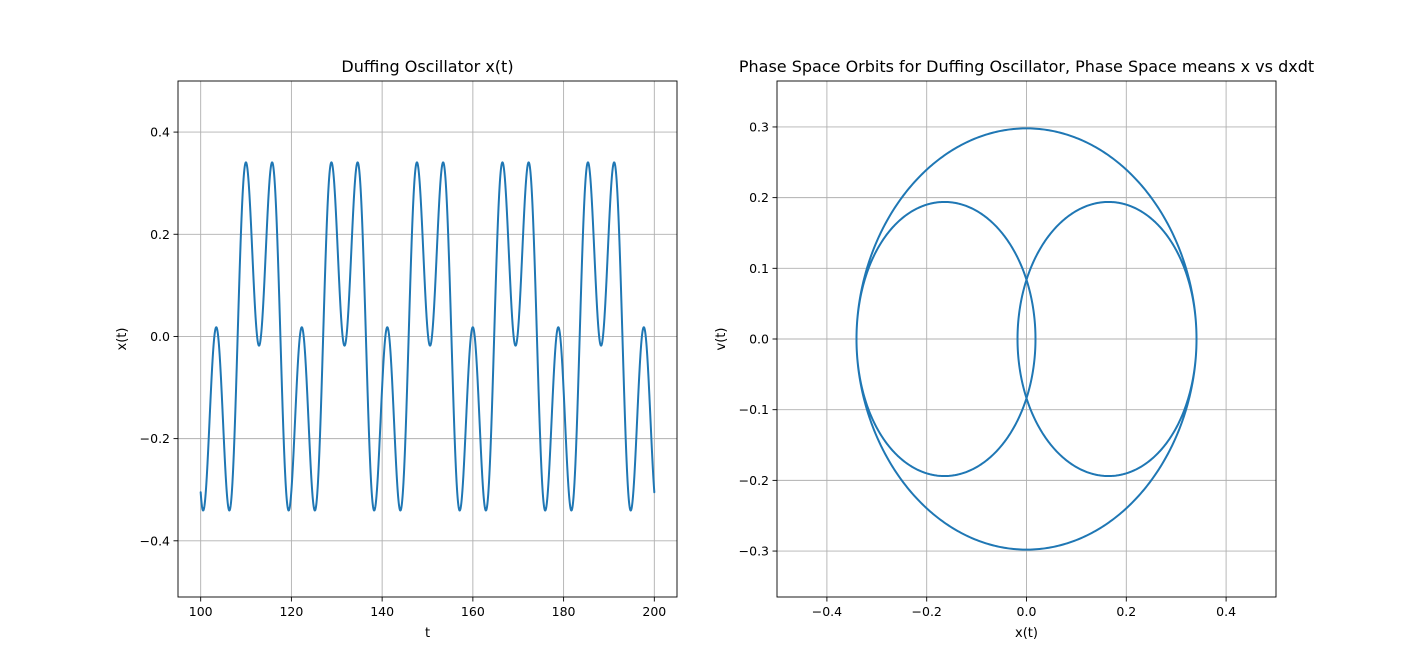 The width and height of the screenshot is (1419, 671). Describe the element at coordinates (291, 611) in the screenshot. I see `x-tick-label: 120` at that location.